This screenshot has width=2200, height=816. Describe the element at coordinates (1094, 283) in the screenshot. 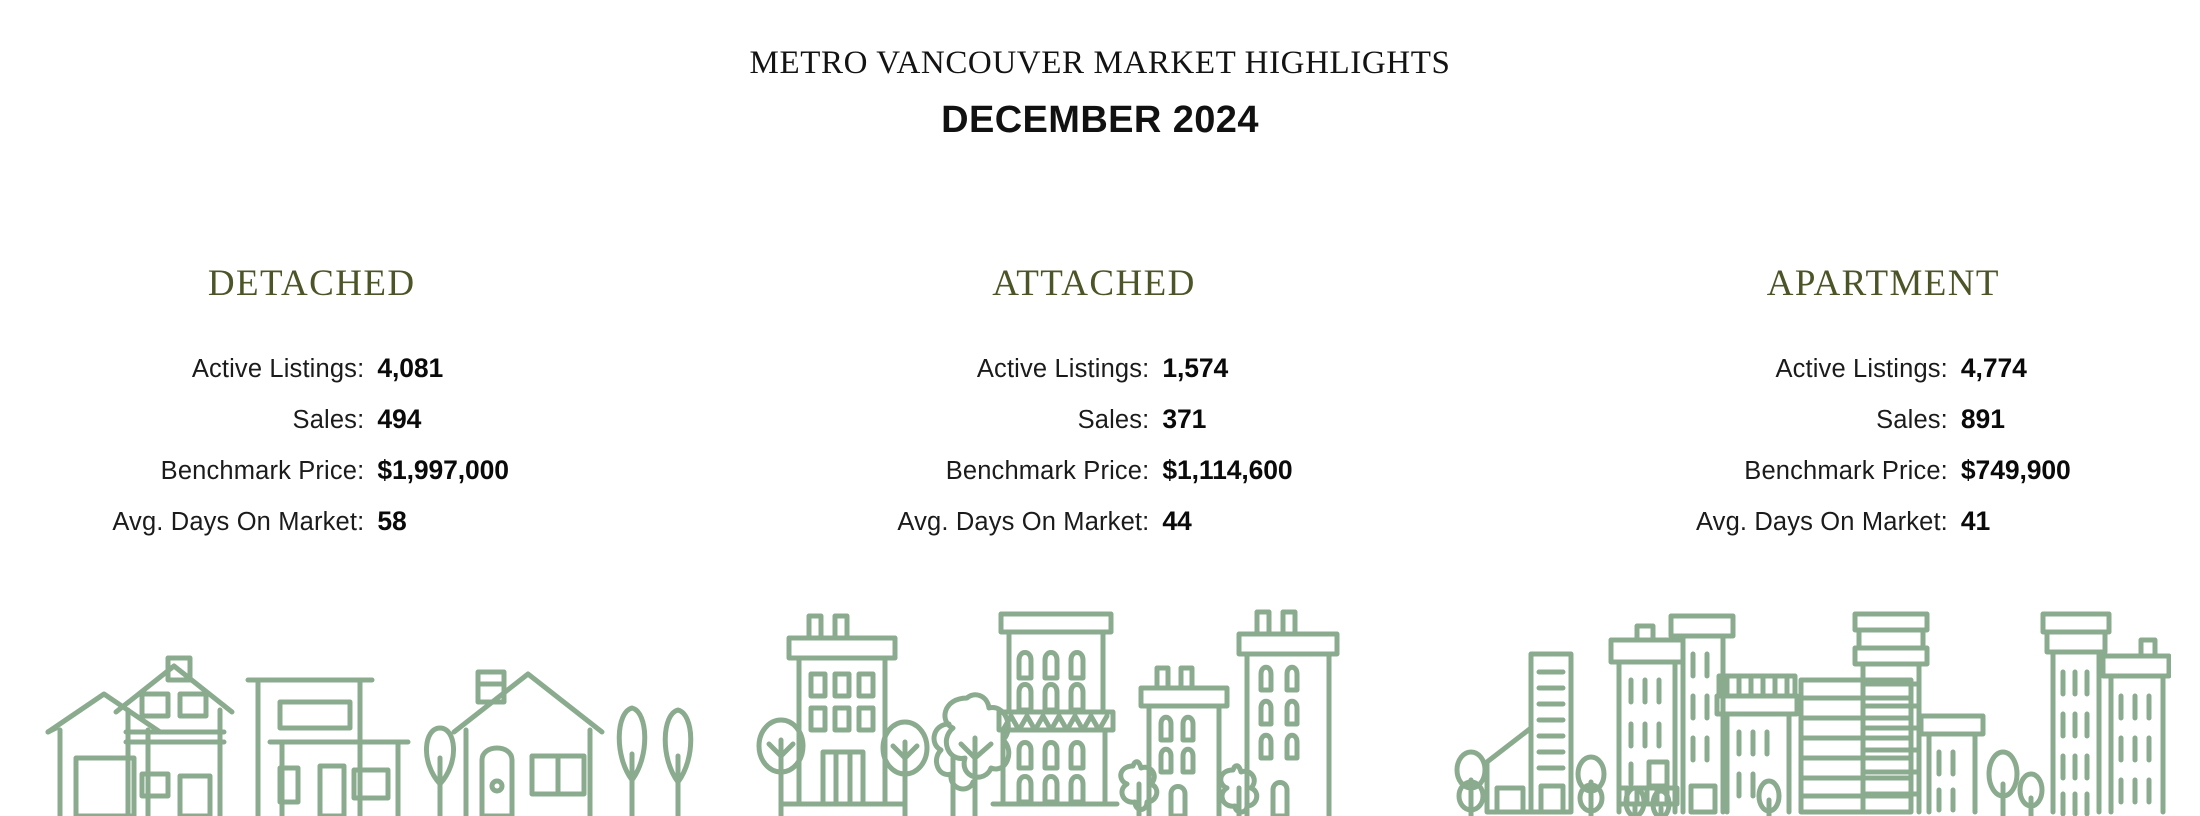

I see `column-title-attached: ATTACHED` at that location.